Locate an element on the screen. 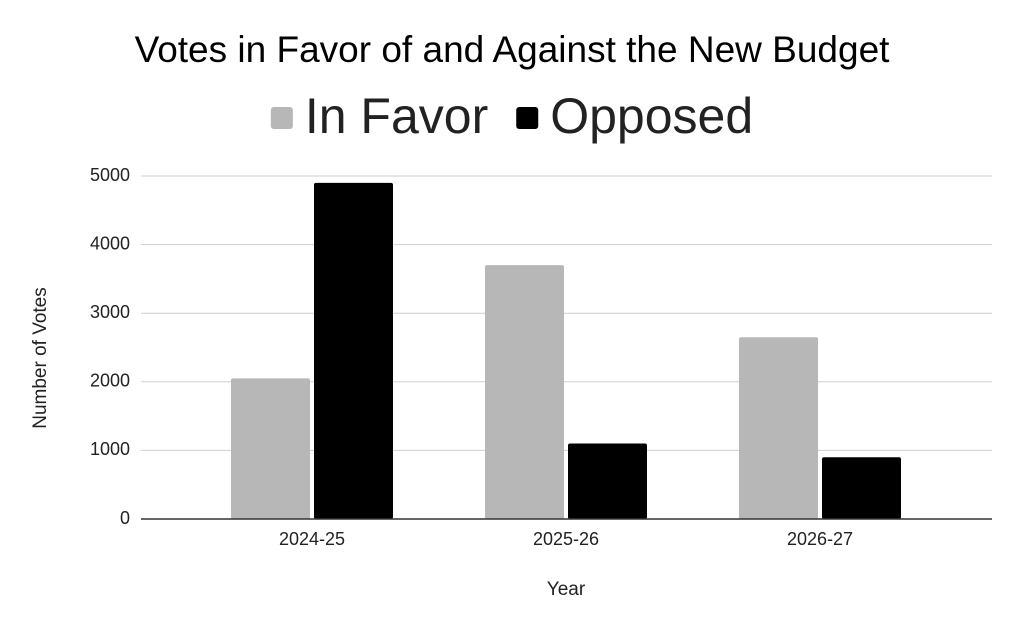  x-axis-title: Year is located at coordinates (566, 589).